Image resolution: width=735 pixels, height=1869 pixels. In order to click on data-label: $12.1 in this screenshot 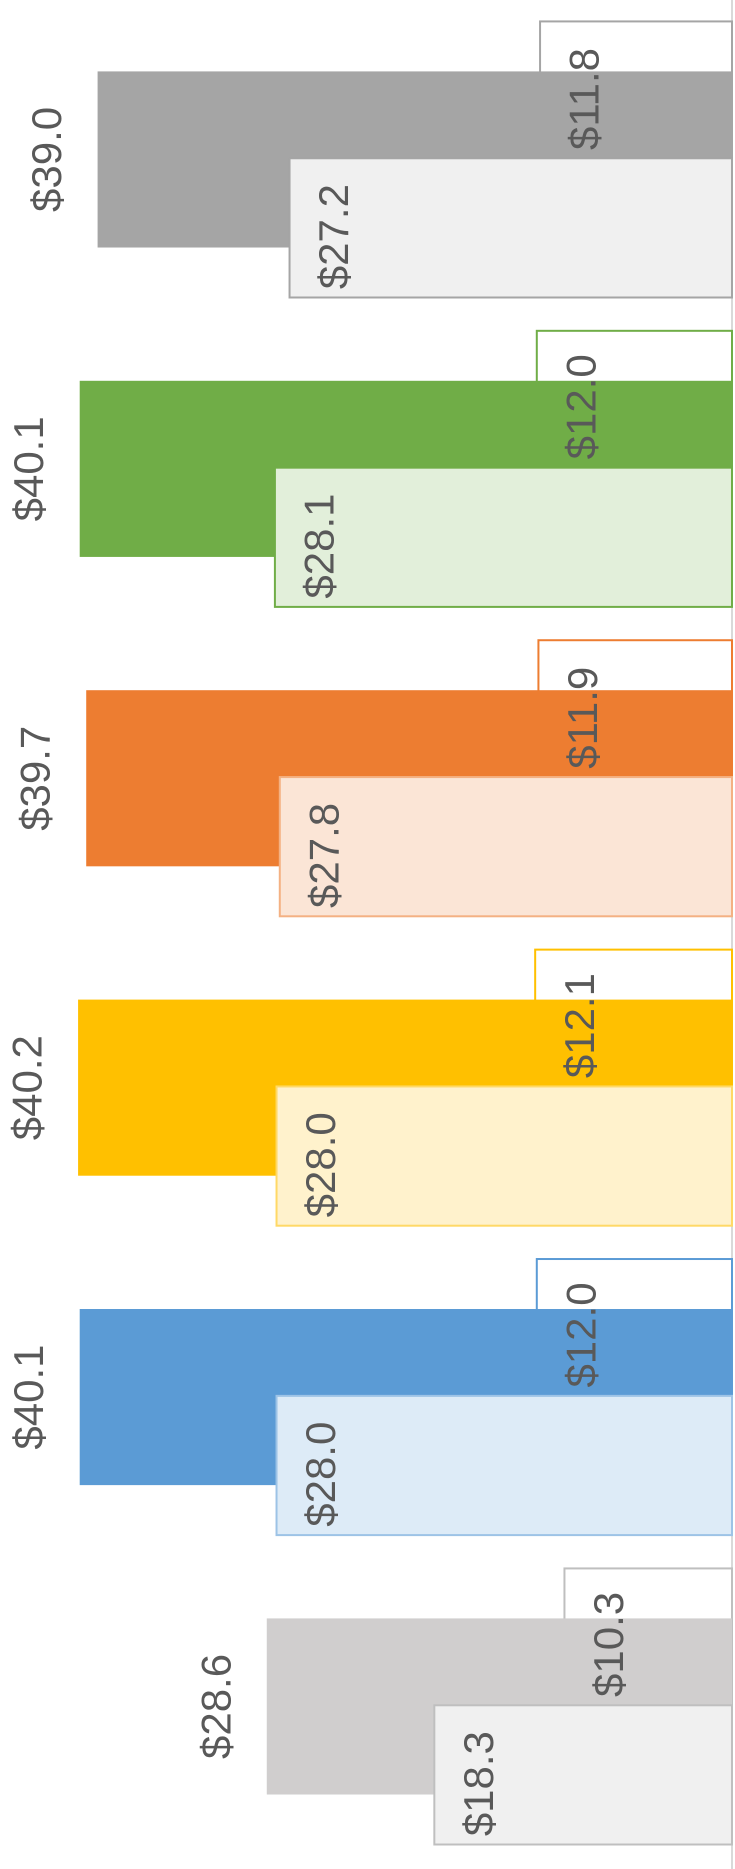, I will do `click(579, 1025)`.